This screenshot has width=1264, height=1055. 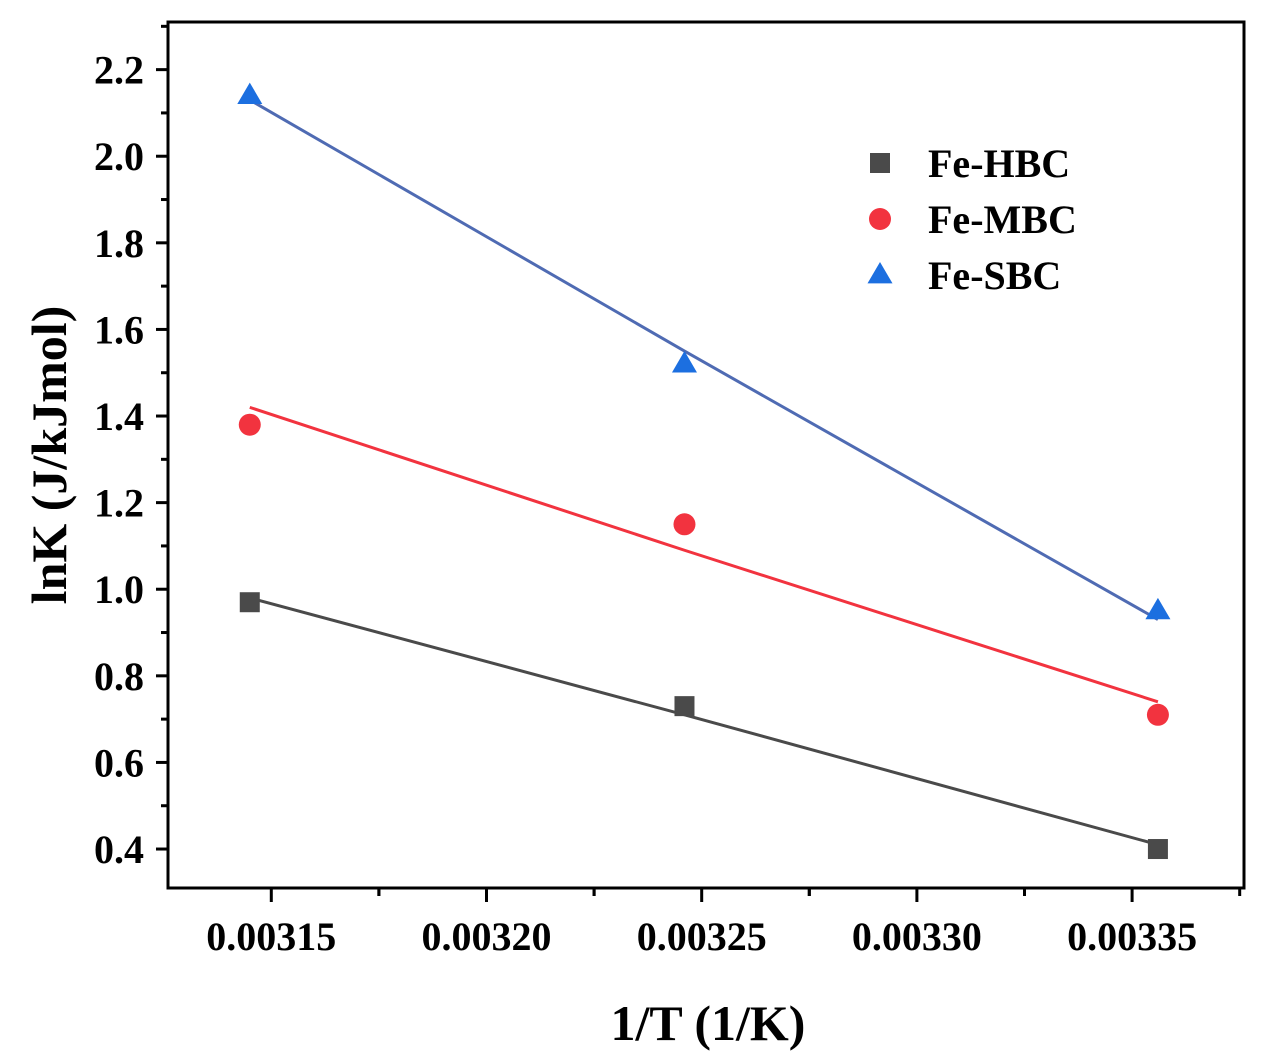 I want to click on x-tick-label: 0.00325, so click(x=702, y=936).